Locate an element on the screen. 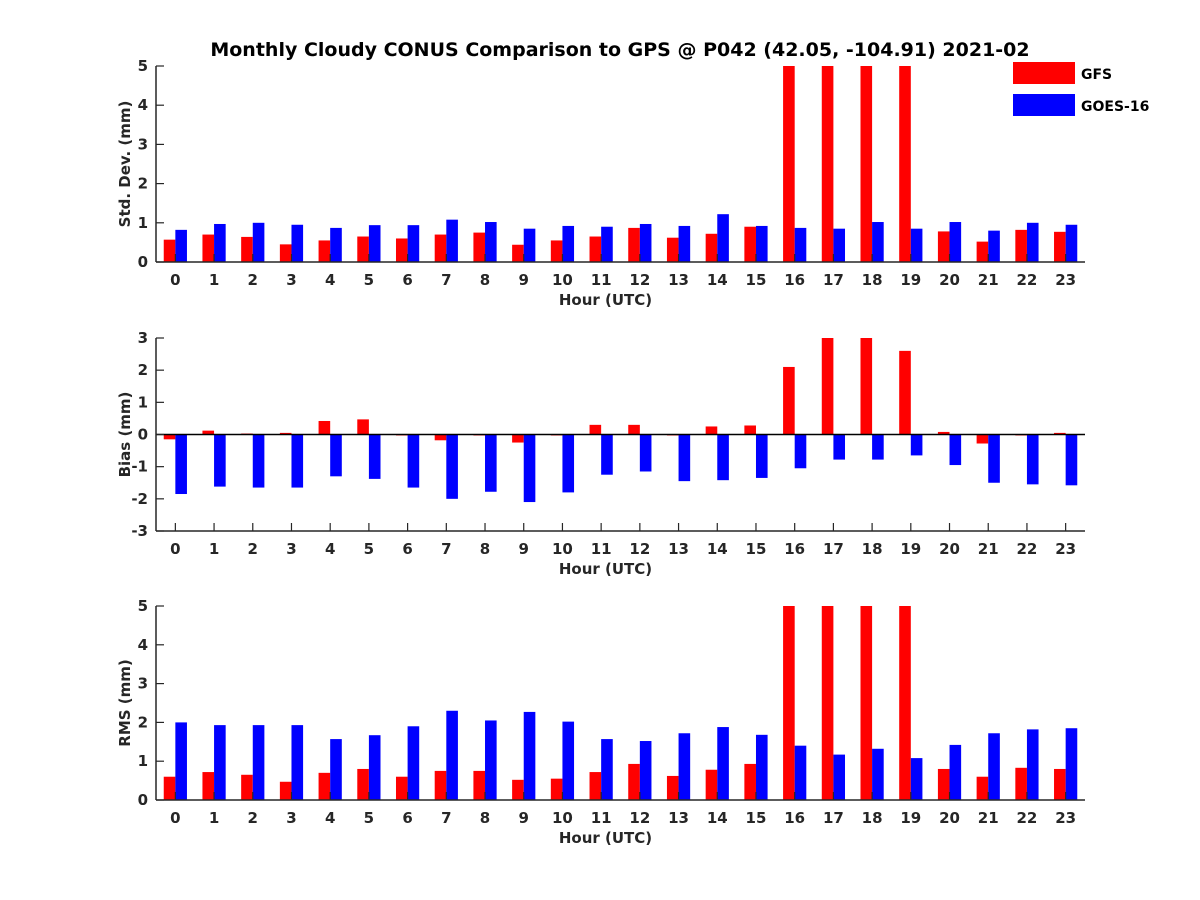 The width and height of the screenshot is (1200, 900). y-tick-label: 3 is located at coordinates (143, 144).